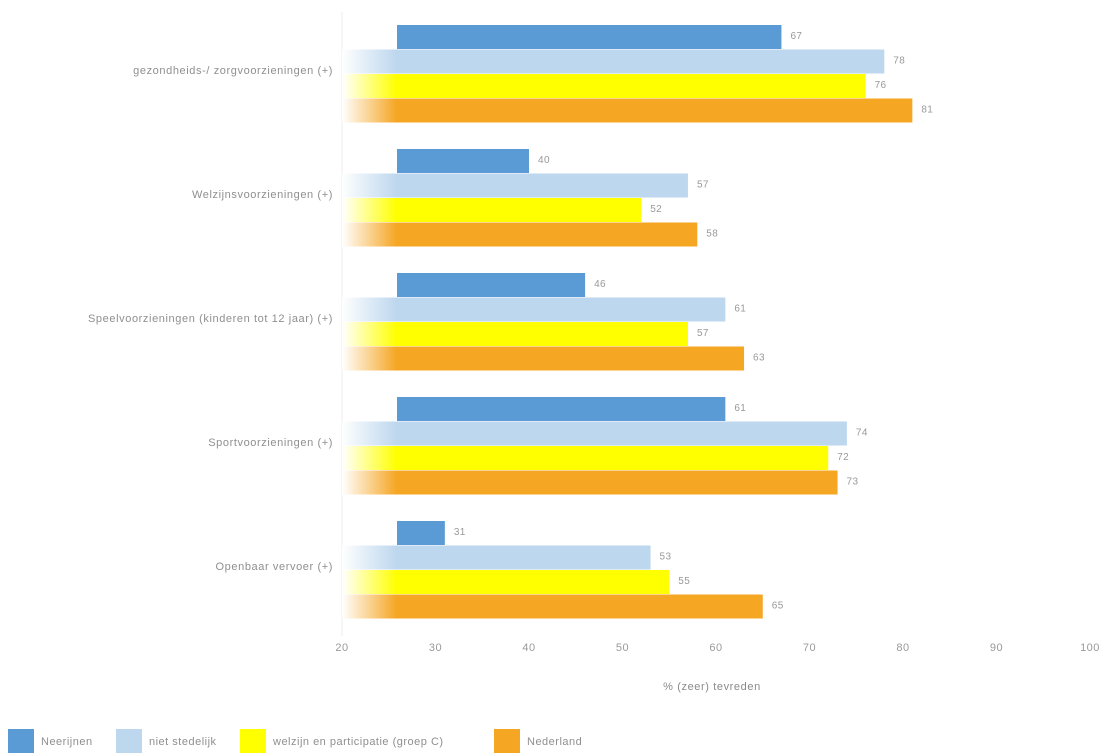  I want to click on x-axis-title: % (zeer) tevreden, so click(712, 687).